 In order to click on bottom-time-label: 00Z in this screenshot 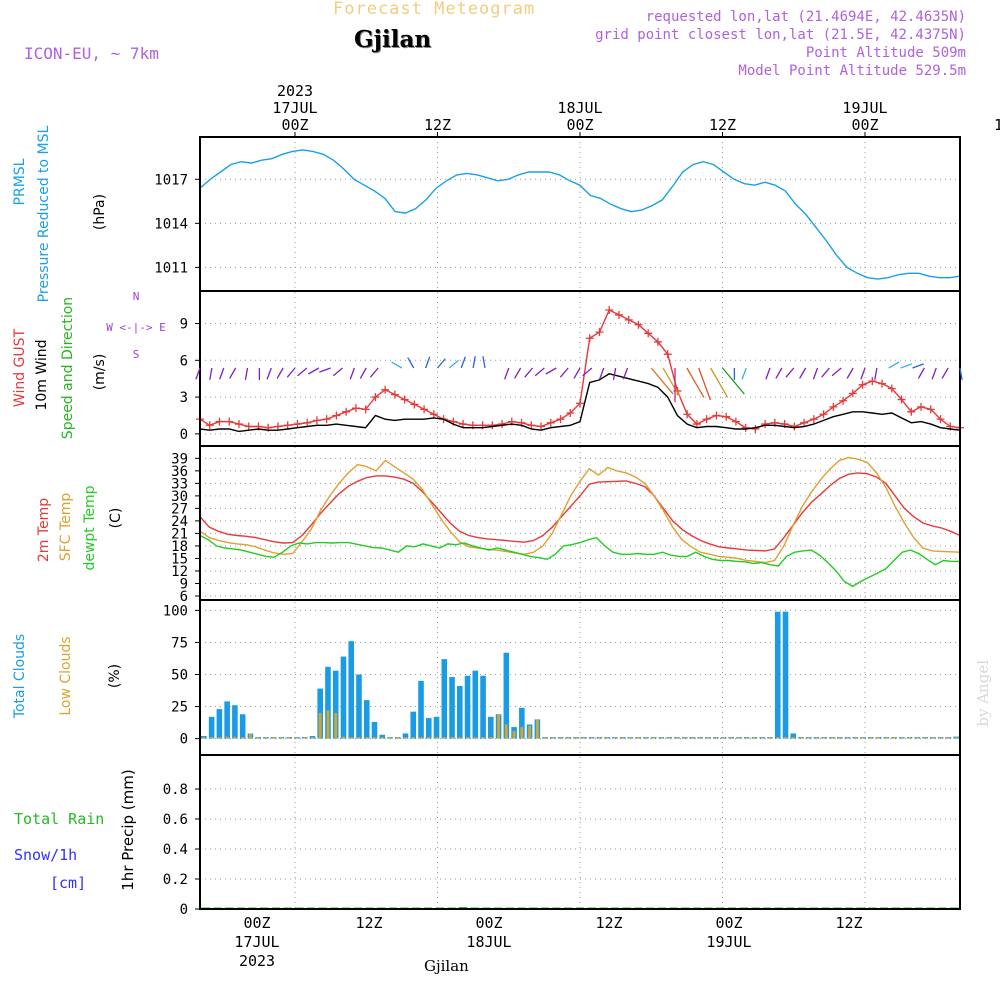, I will do `click(488, 923)`.